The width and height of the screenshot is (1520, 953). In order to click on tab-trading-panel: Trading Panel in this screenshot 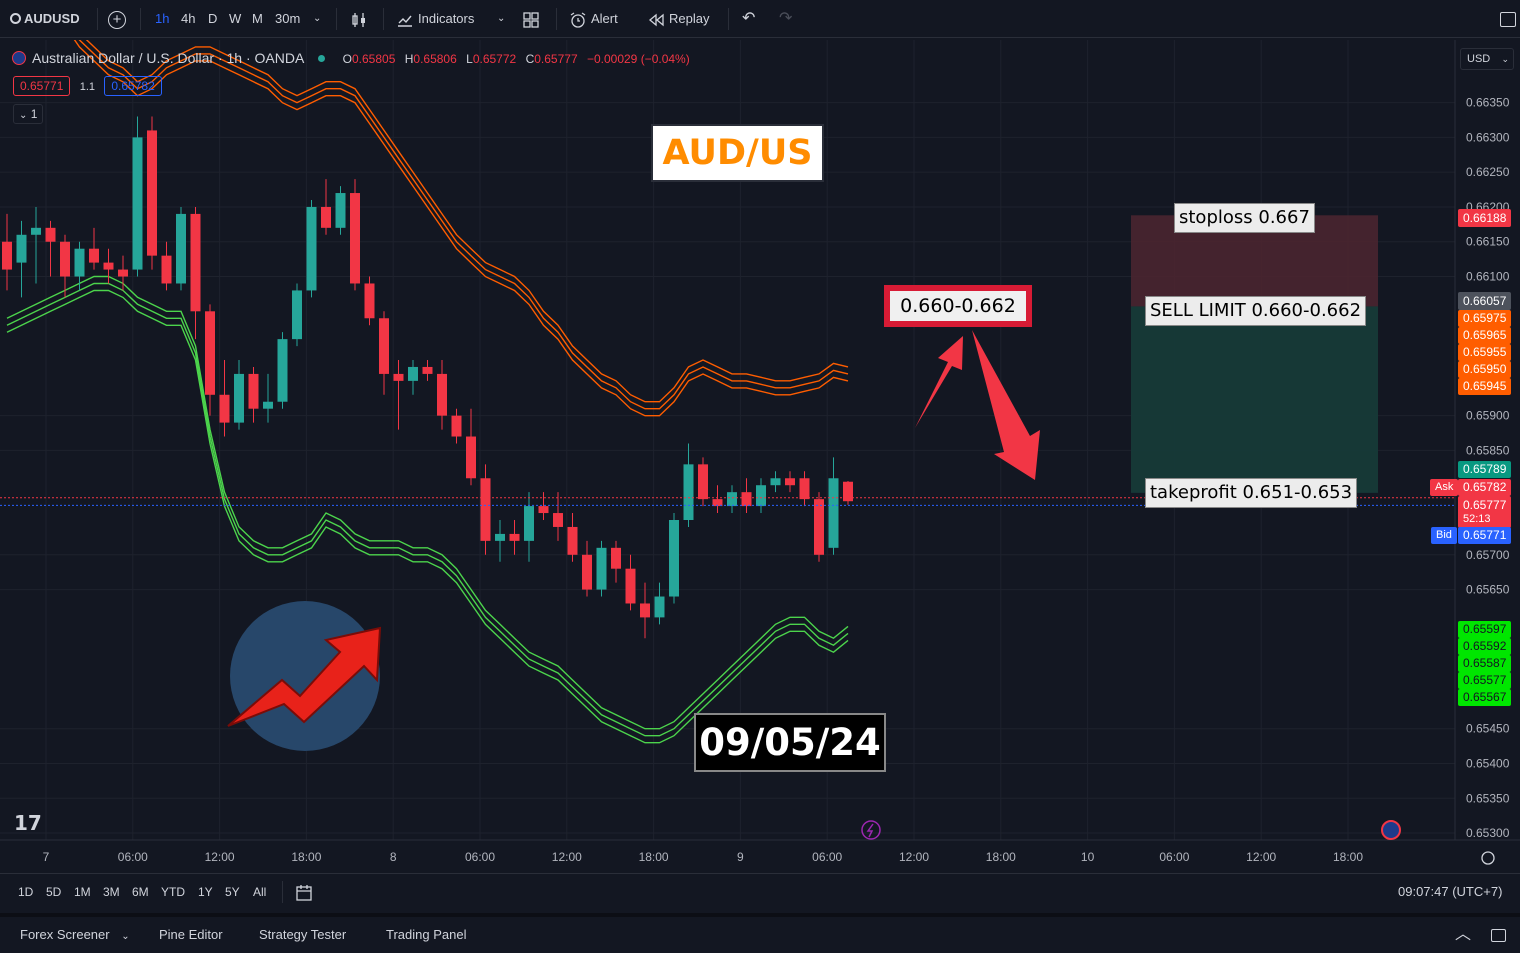, I will do `click(426, 934)`.